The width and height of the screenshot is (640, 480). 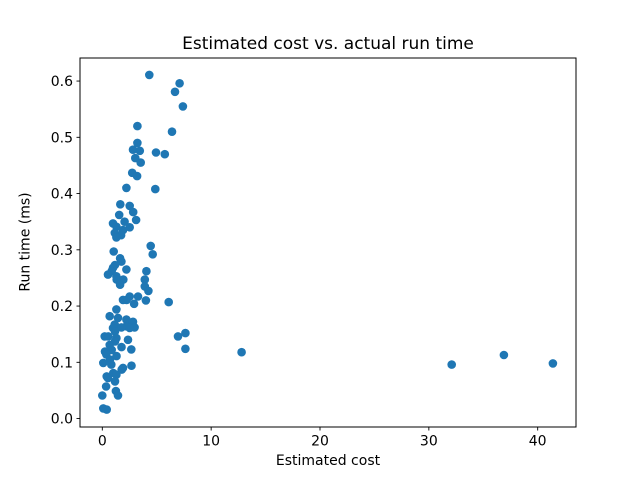 What do you see at coordinates (538, 442) in the screenshot?
I see `x-tick-label: 40` at bounding box center [538, 442].